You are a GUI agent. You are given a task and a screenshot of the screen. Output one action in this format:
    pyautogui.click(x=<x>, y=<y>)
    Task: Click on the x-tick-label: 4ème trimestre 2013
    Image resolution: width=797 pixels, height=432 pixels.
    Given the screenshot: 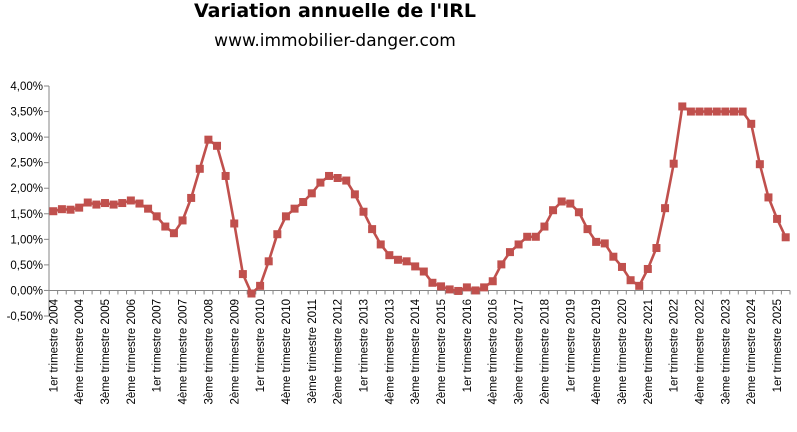 What is the action you would take?
    pyautogui.click(x=390, y=351)
    